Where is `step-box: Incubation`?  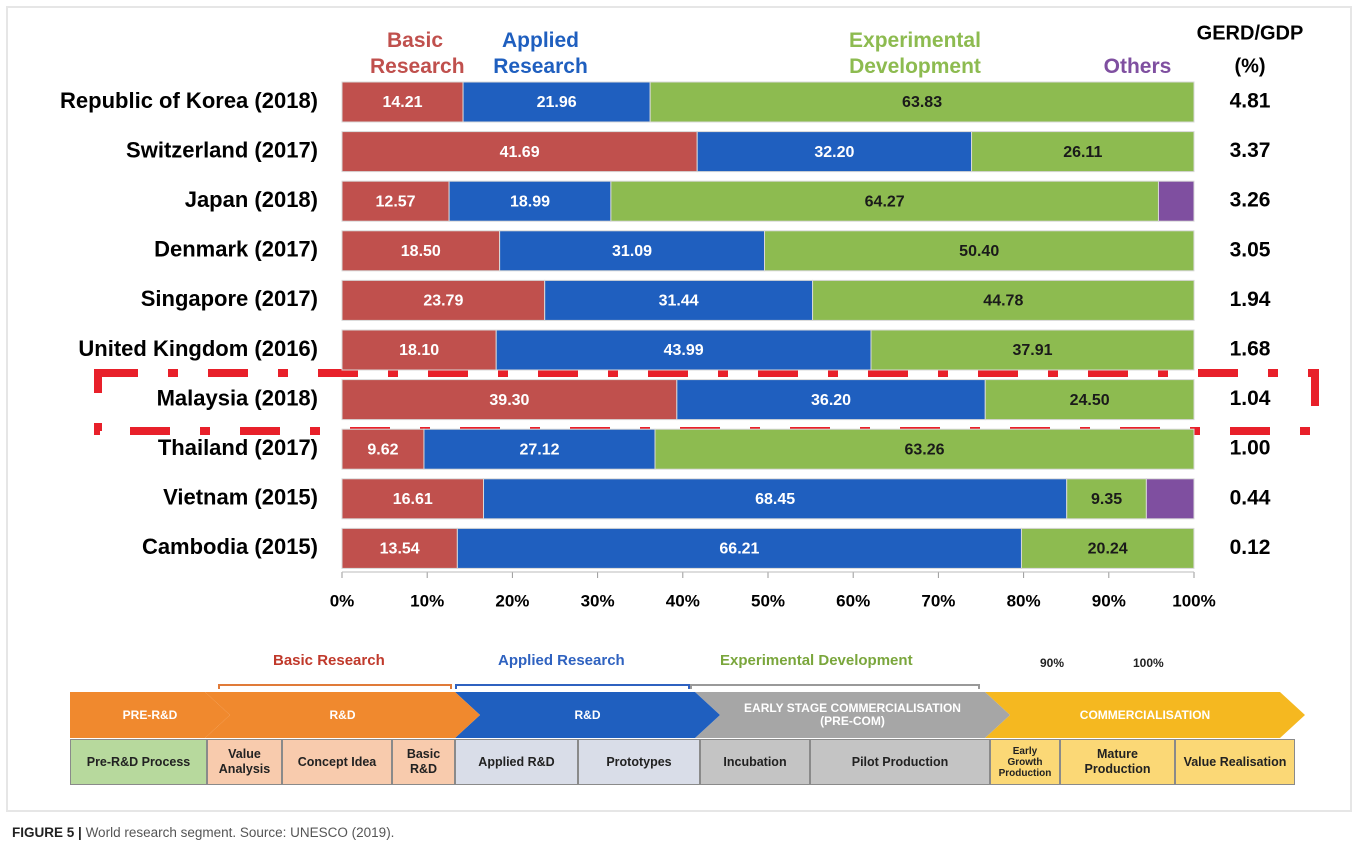 step-box: Incubation is located at coordinates (755, 762).